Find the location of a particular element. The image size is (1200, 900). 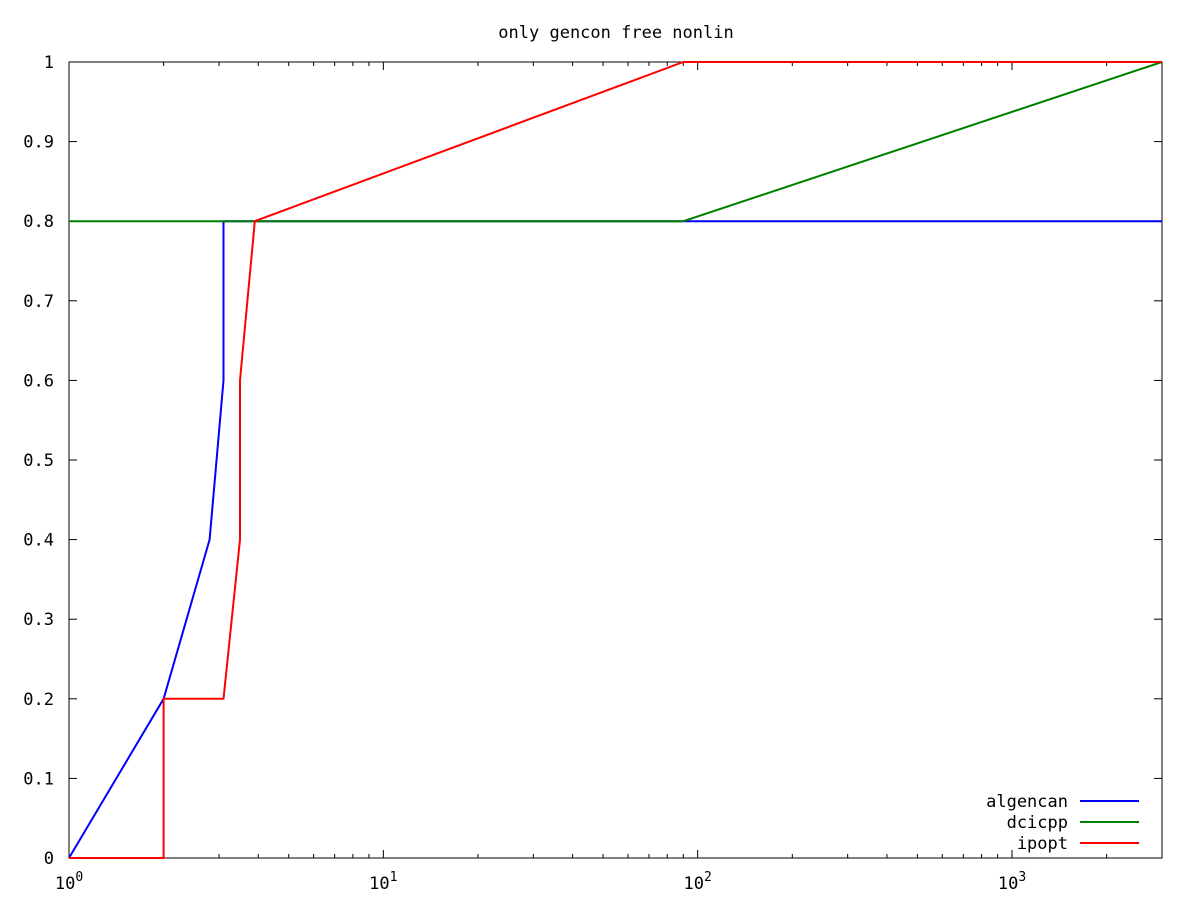

chart-title: only gencon free nonlin is located at coordinates (615, 33).